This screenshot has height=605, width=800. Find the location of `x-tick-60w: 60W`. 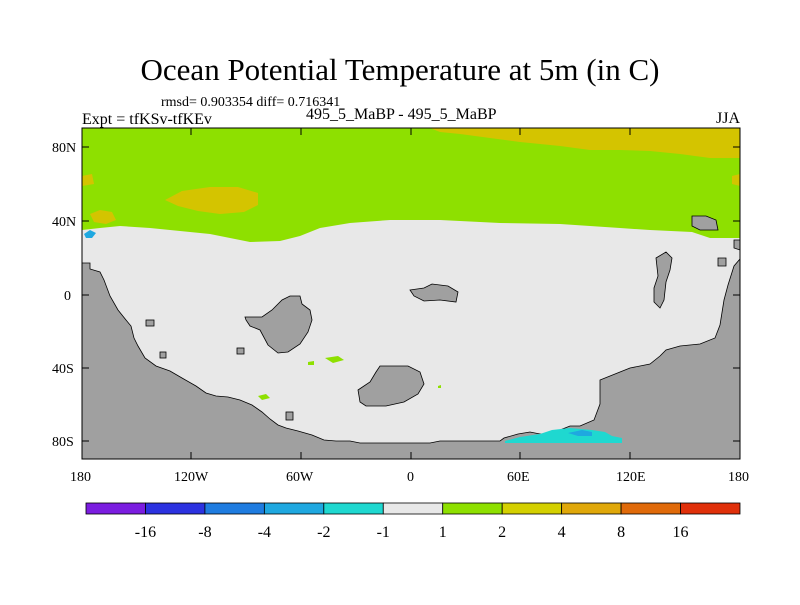

x-tick-60w: 60W is located at coordinates (300, 477).